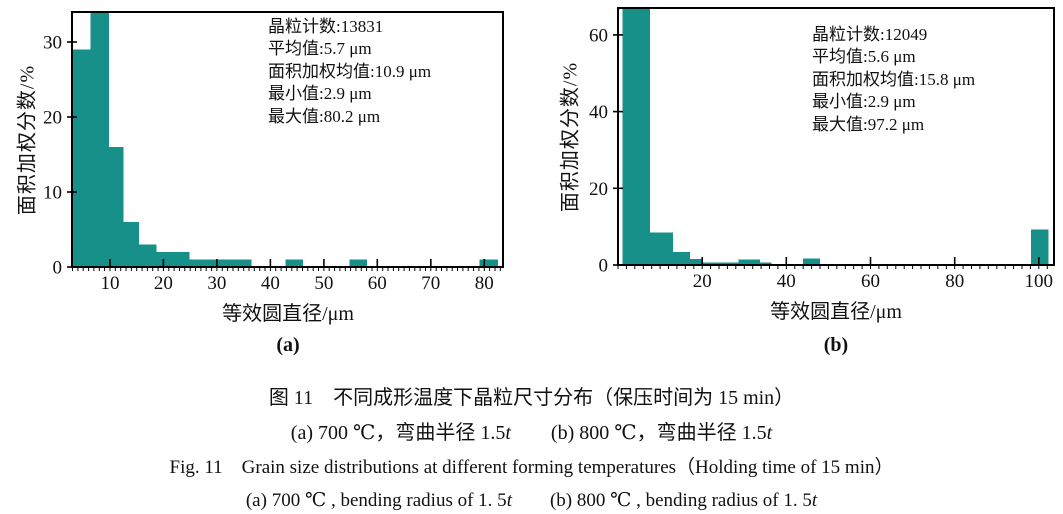 The width and height of the screenshot is (1063, 514). I want to click on y-axis-label-b: 面积加权分数/%, so click(570, 137).